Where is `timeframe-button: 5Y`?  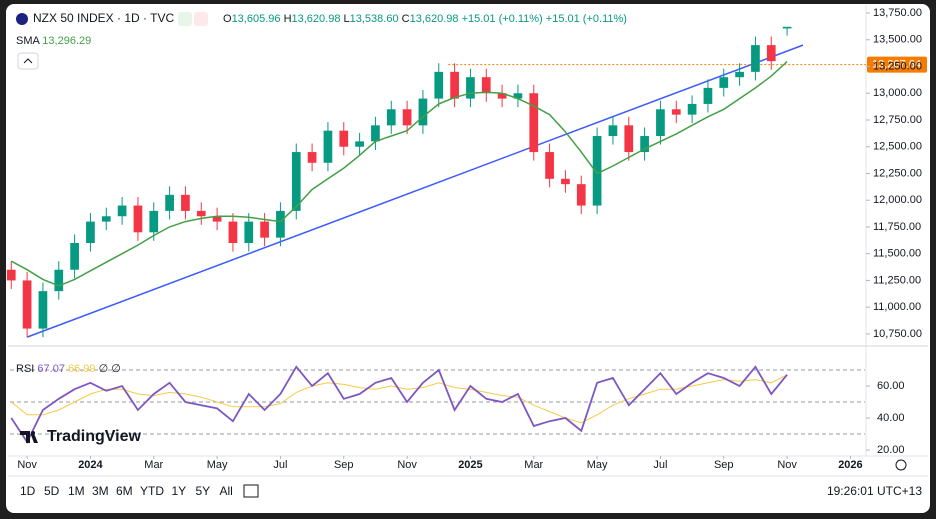 timeframe-button: 5Y is located at coordinates (203, 491).